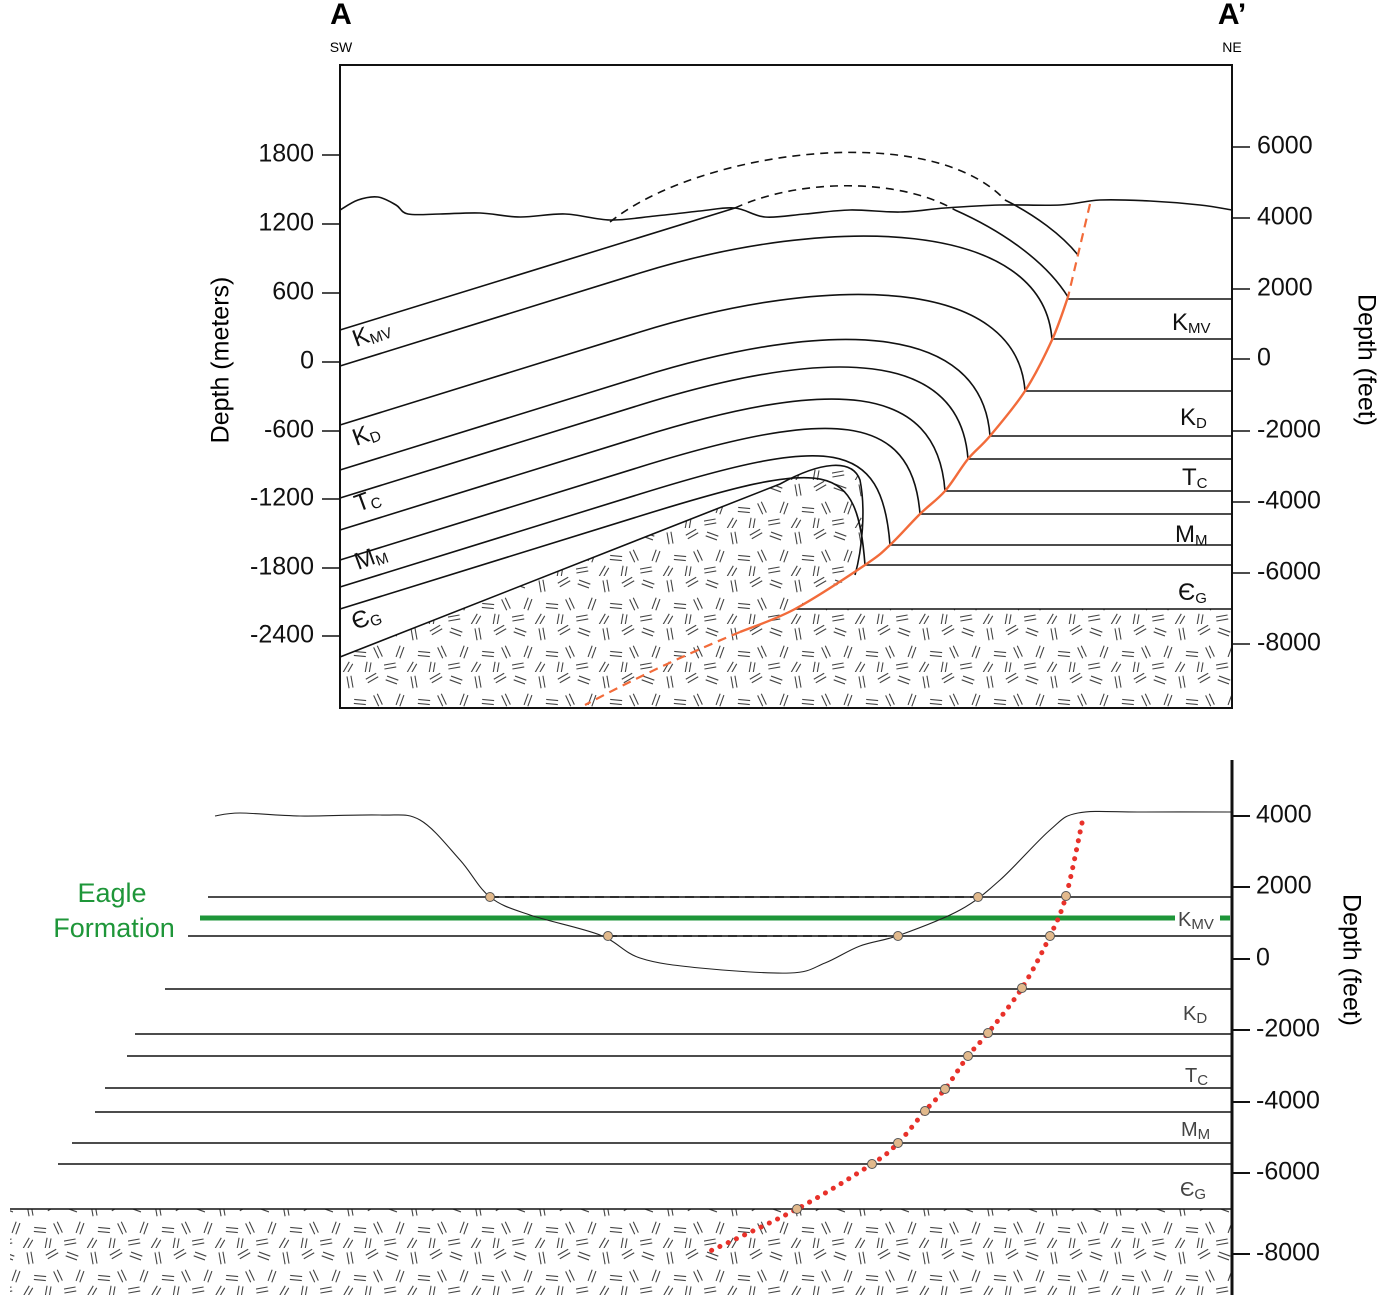 The width and height of the screenshot is (1395, 1295). What do you see at coordinates (341, 47) in the screenshot?
I see `direction-label: SW` at bounding box center [341, 47].